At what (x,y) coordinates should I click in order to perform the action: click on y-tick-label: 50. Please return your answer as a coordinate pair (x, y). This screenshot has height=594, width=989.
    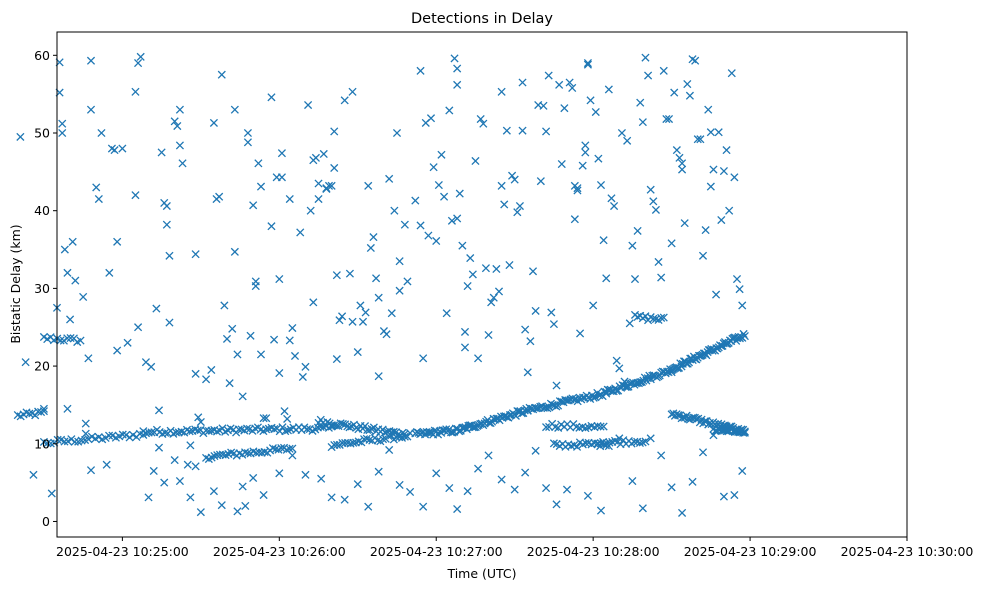
    Looking at the image, I should click on (42, 133).